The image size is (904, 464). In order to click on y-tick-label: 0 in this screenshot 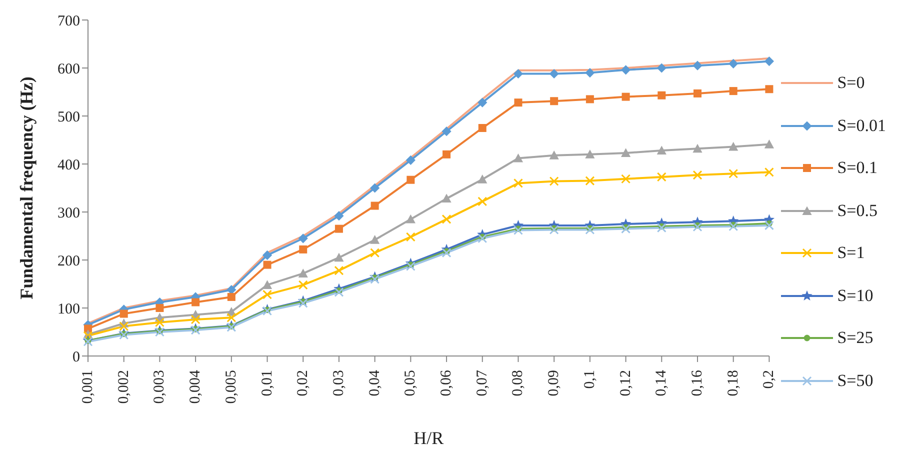, I will do `click(76, 357)`.